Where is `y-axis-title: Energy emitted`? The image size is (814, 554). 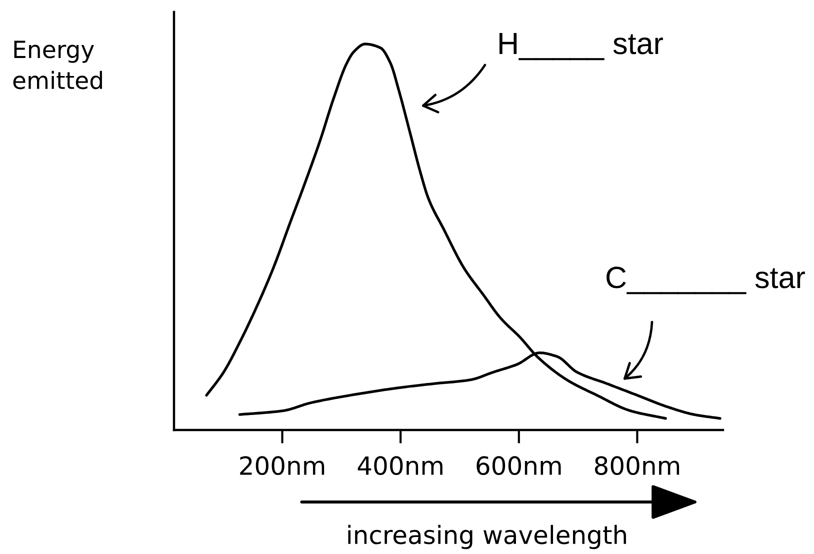 y-axis-title: Energy emitted is located at coordinates (57, 65).